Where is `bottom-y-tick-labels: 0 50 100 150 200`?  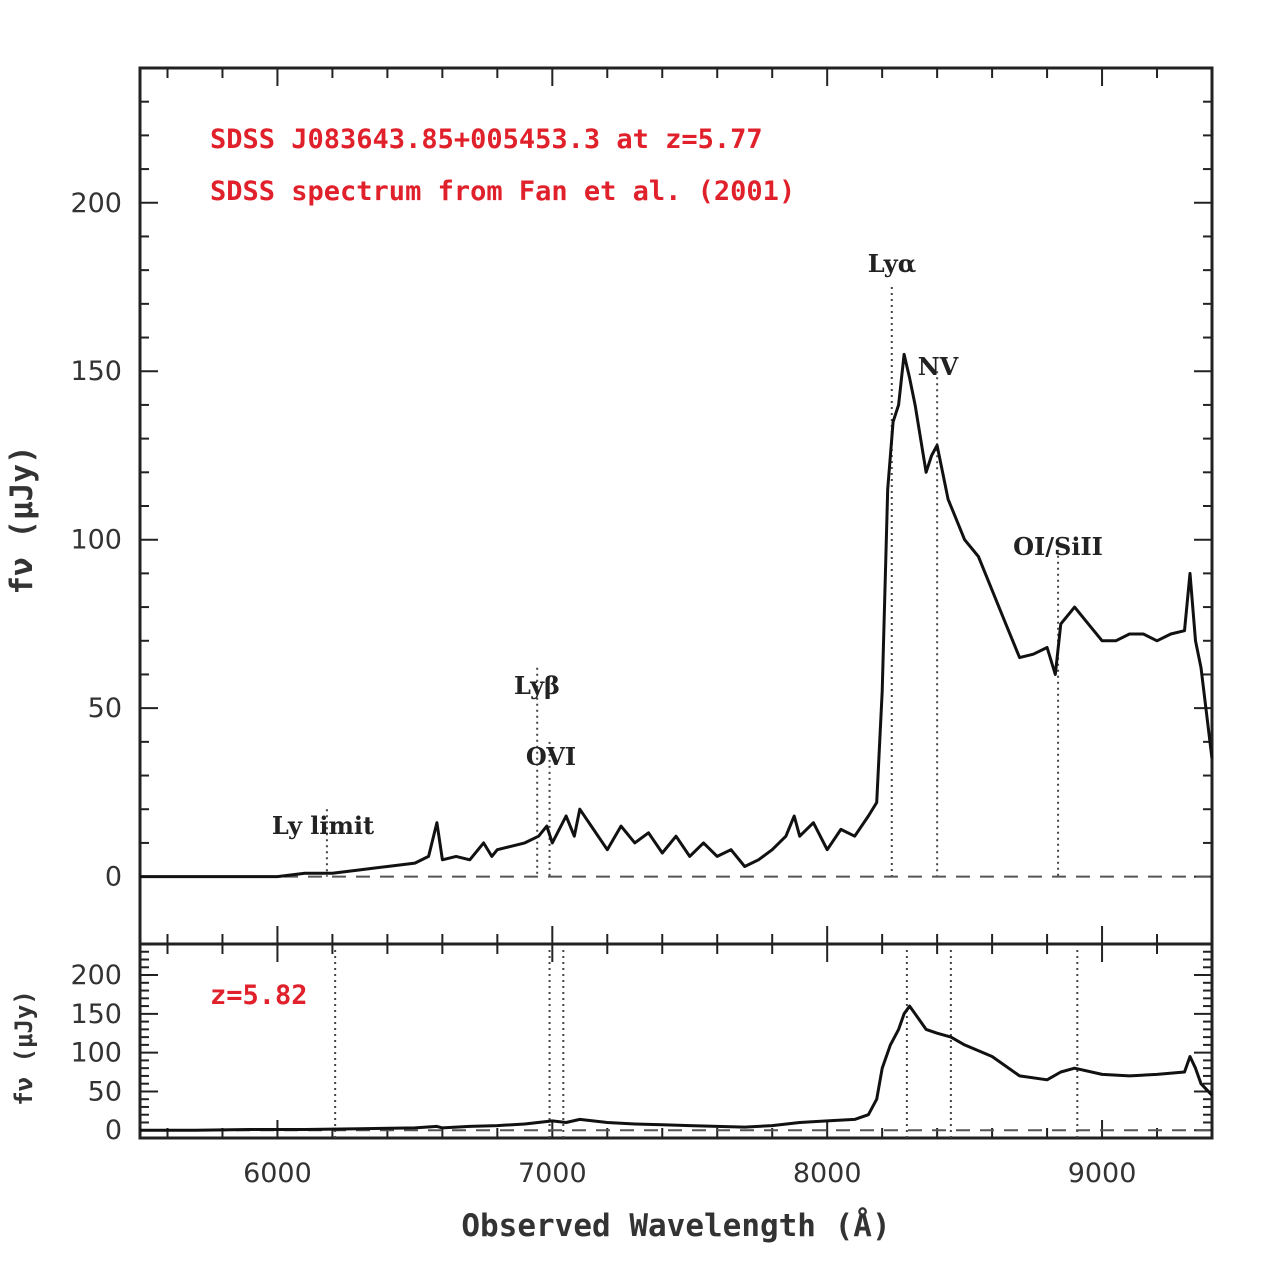 bottom-y-tick-labels: 0 50 100 150 200 is located at coordinates (96, 1053).